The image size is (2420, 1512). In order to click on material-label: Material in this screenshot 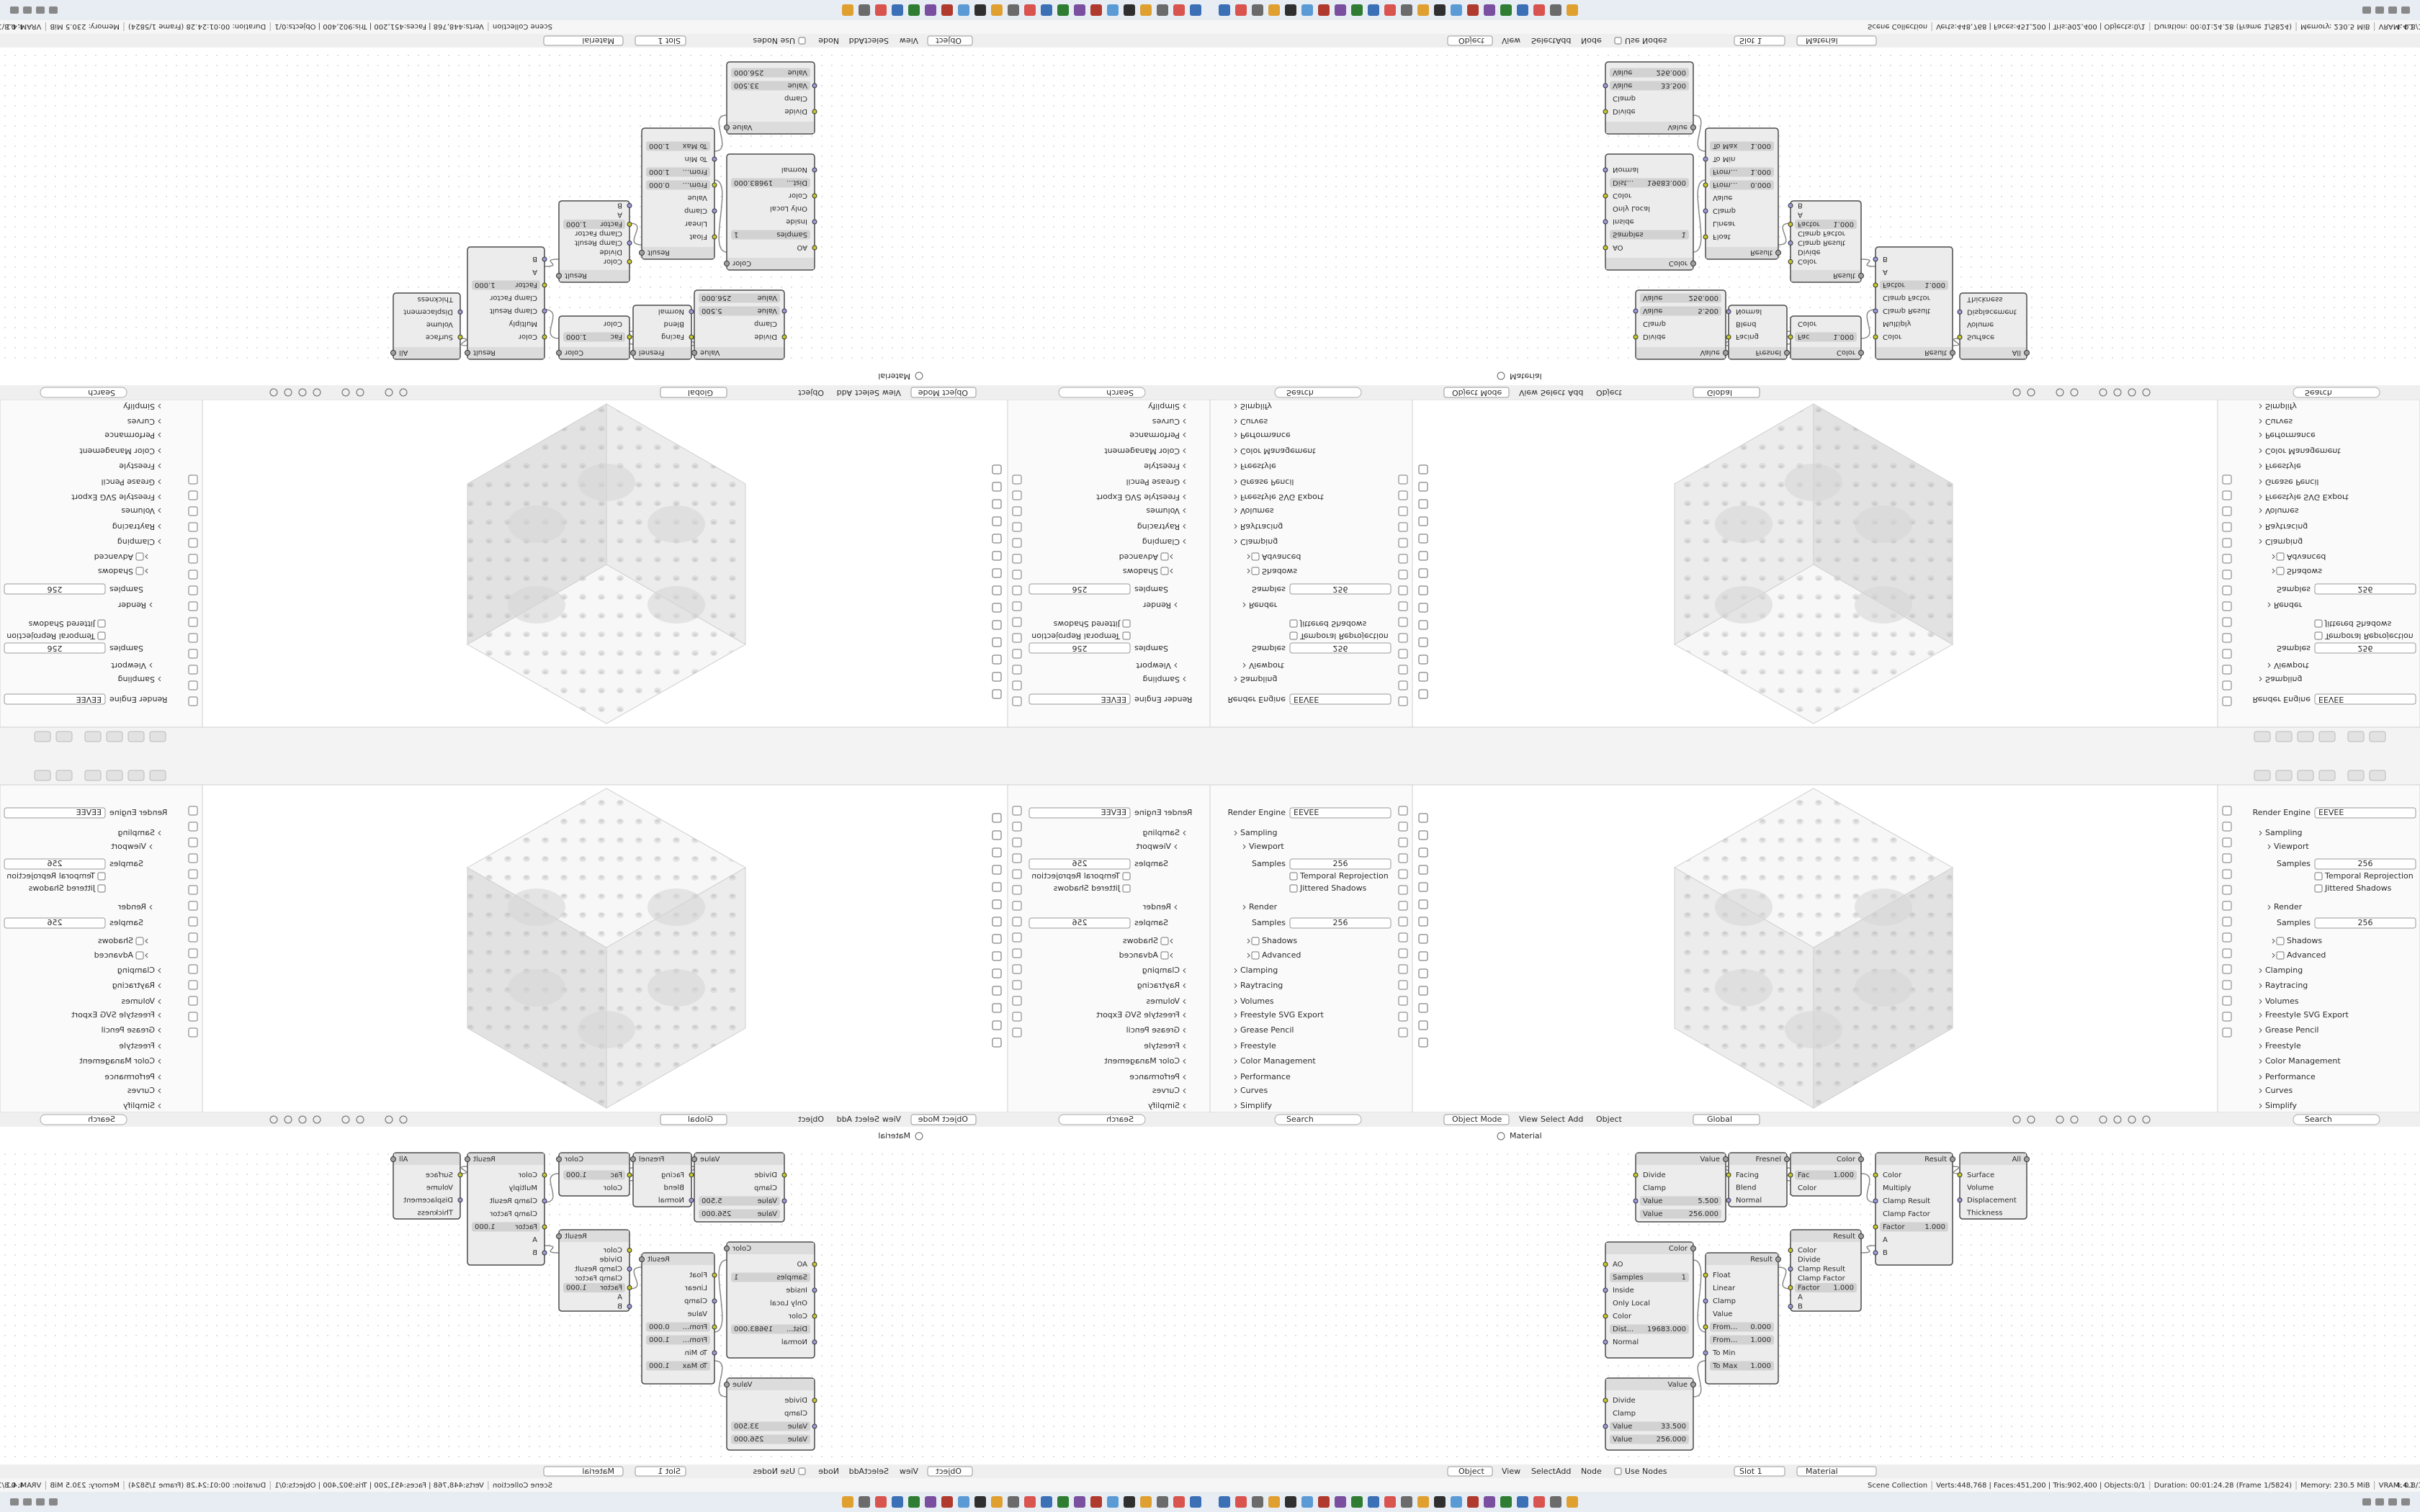, I will do `click(598, 40)`.